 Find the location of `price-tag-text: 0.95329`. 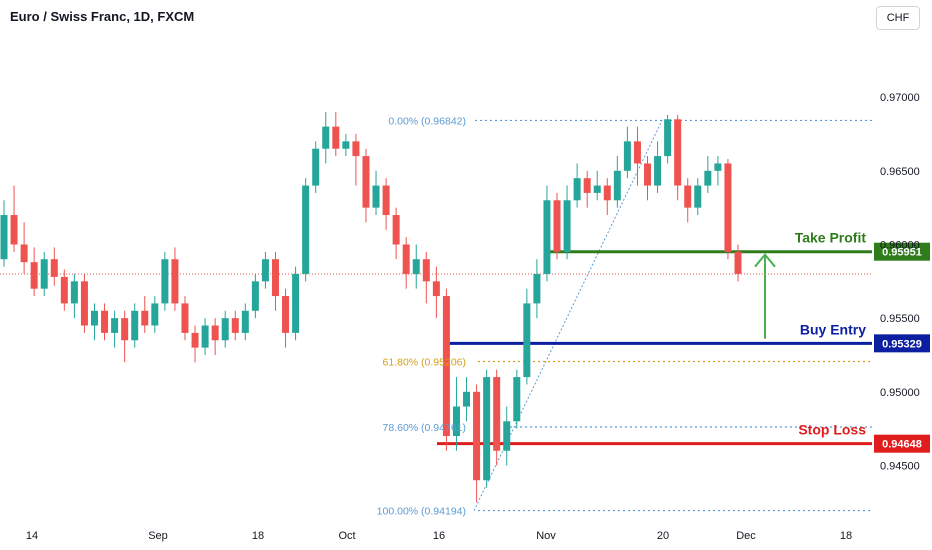

price-tag-text: 0.95329 is located at coordinates (902, 344).